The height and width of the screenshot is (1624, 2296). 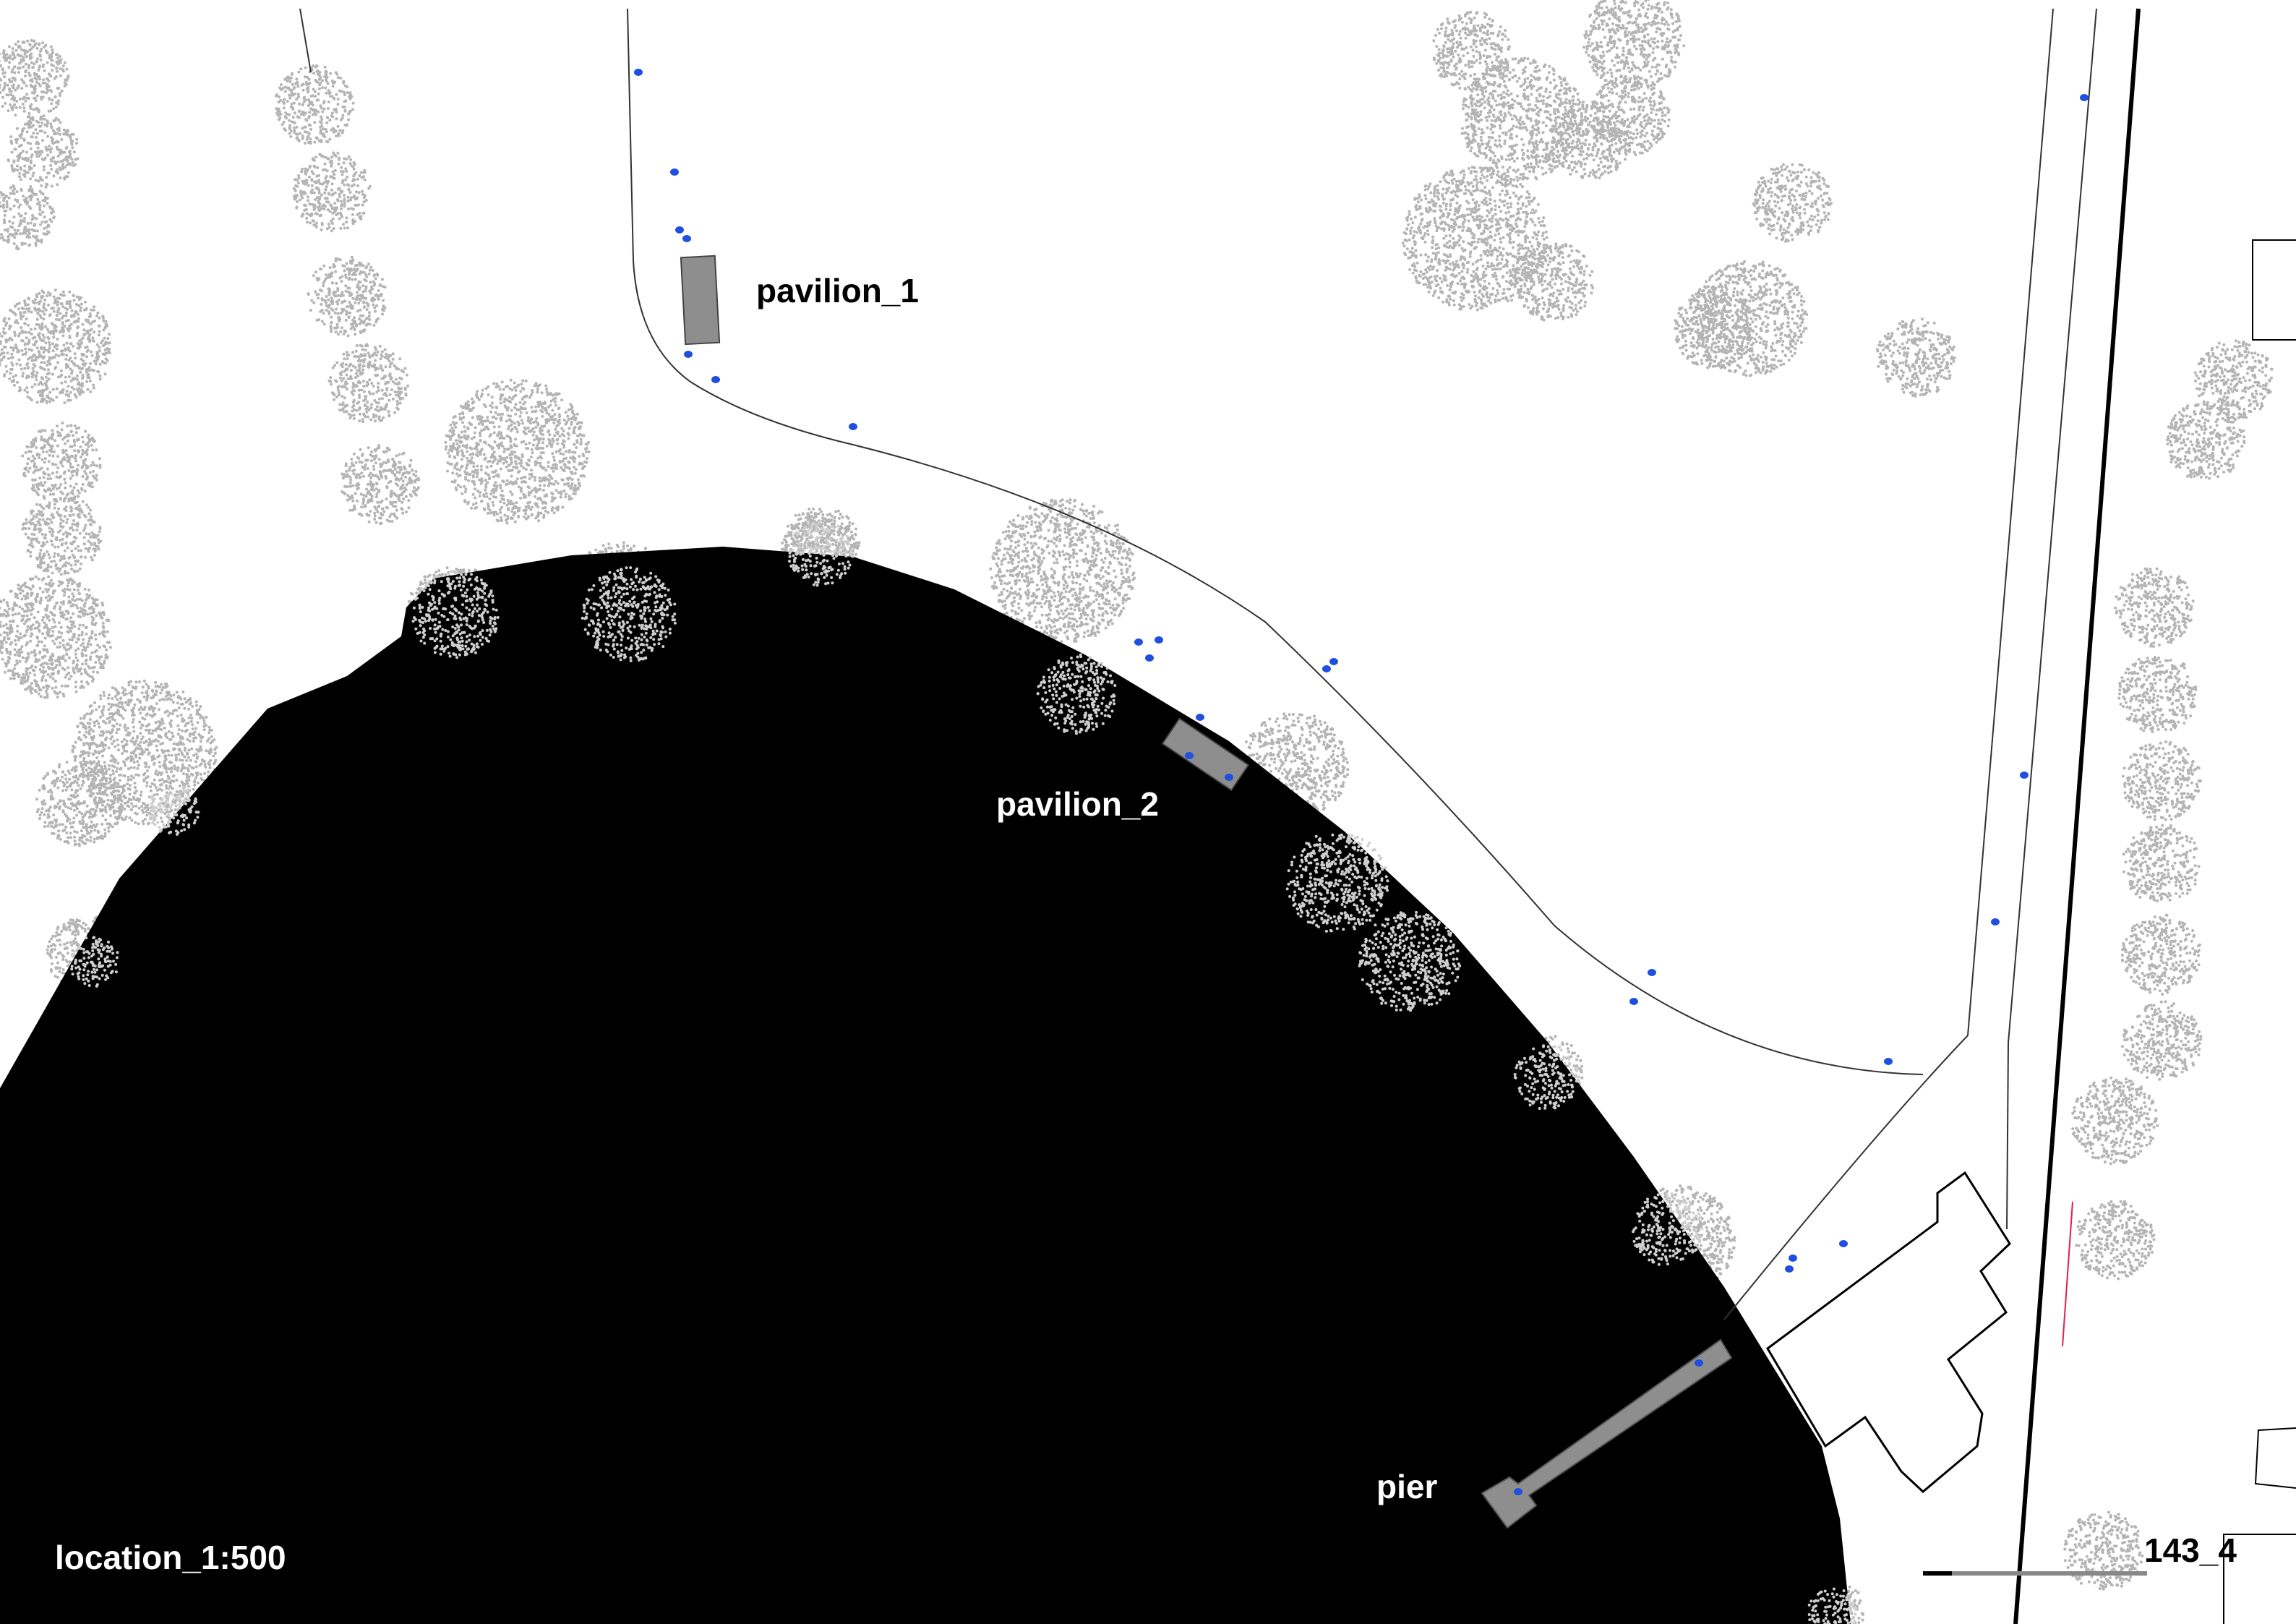 I want to click on road-inner-line, so click(x=2051, y=619).